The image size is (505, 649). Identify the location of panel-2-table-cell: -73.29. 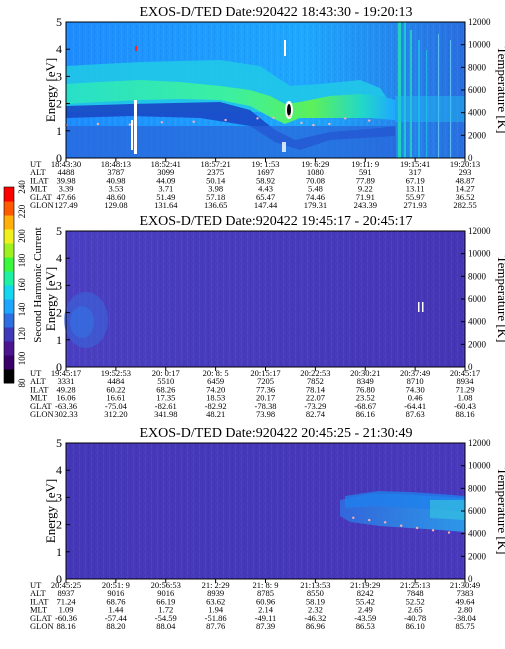
(315, 406).